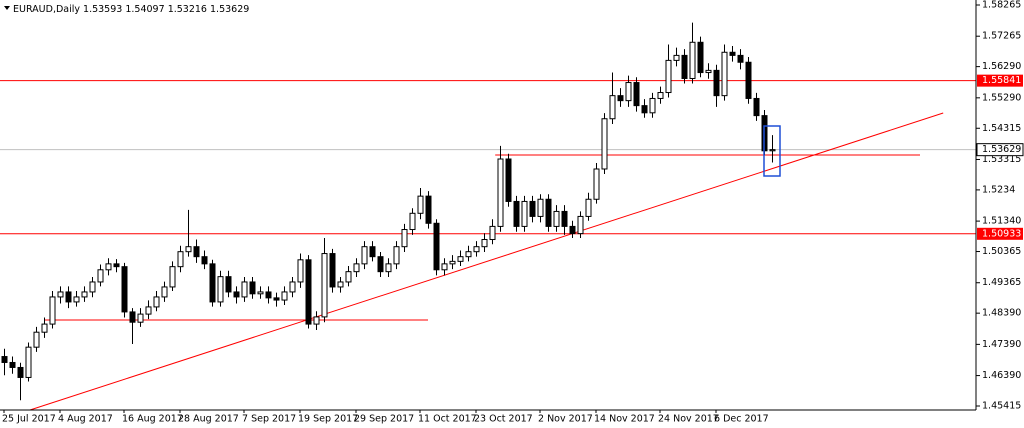  I want to click on y-tick-label: 1.56290, so click(1001, 66).